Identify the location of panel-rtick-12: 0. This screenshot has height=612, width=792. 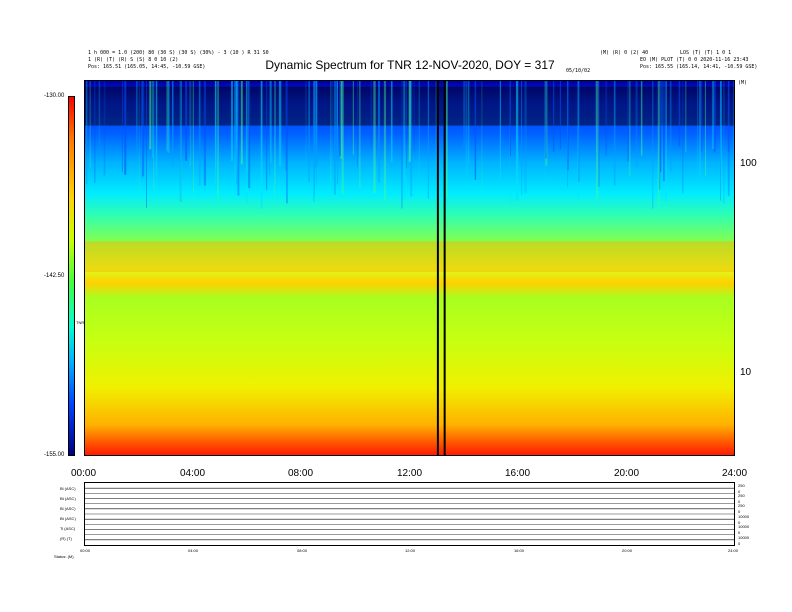
(739, 543).